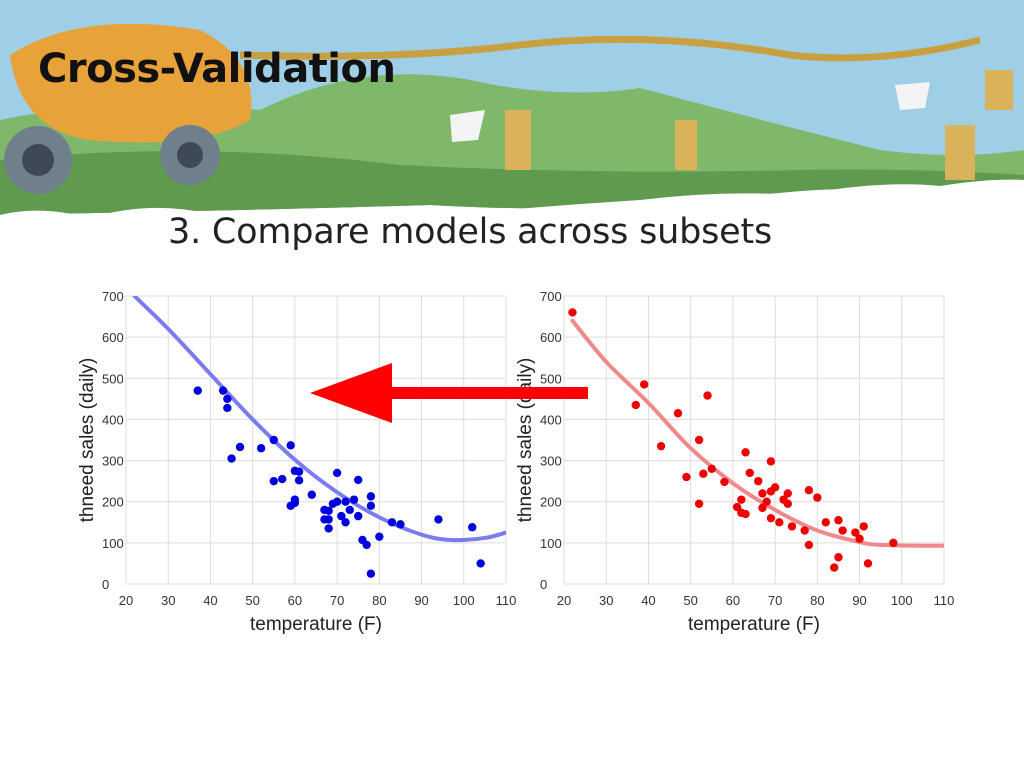 The height and width of the screenshot is (768, 1024). What do you see at coordinates (489, 393) in the screenshot?
I see `arrow-shaft` at bounding box center [489, 393].